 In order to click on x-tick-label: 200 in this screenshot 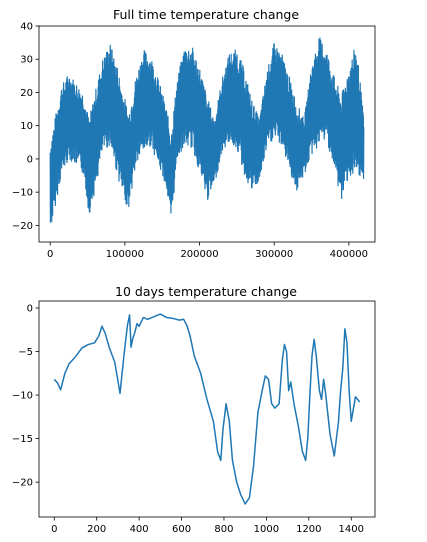, I will do `click(96, 529)`.